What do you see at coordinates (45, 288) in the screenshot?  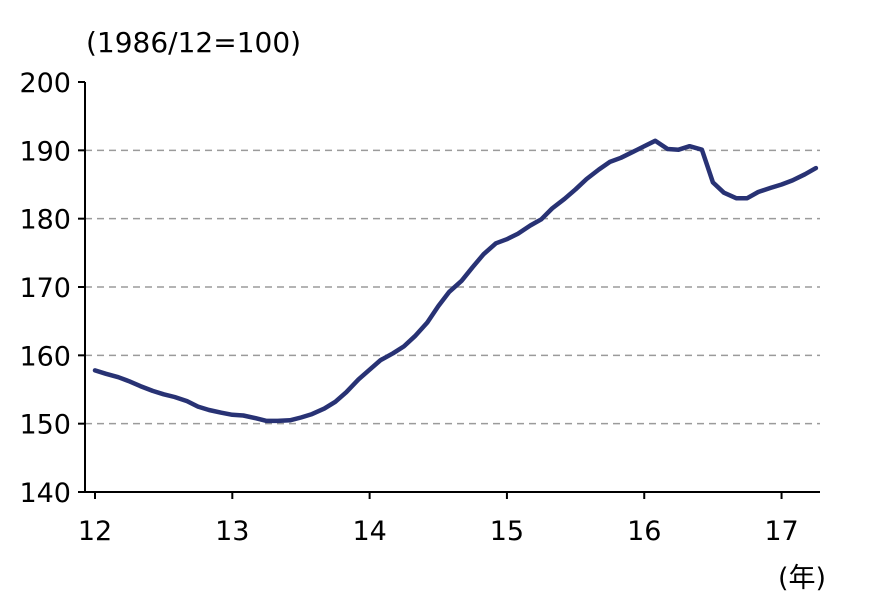 I see `y-tick-label: 170` at bounding box center [45, 288].